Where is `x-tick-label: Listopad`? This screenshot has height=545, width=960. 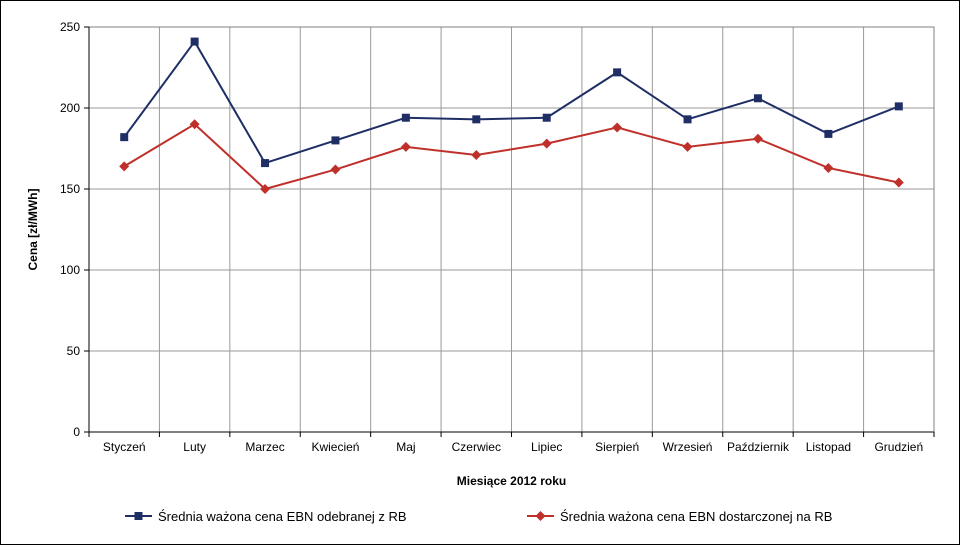 x-tick-label: Listopad is located at coordinates (828, 447).